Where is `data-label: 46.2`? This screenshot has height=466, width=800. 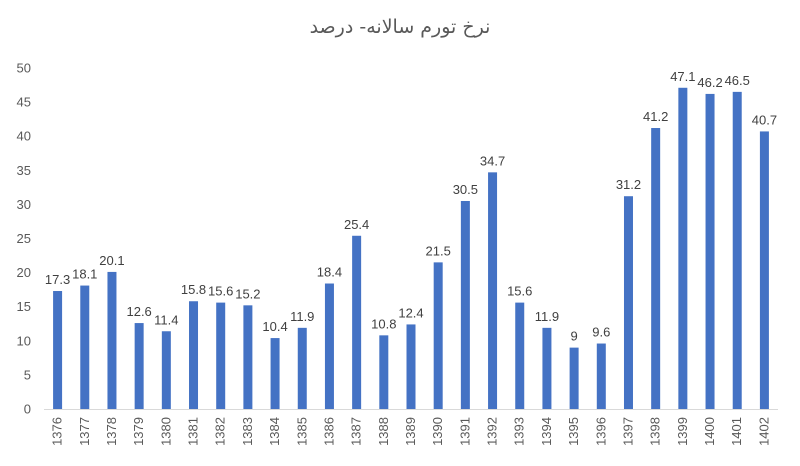 data-label: 46.2 is located at coordinates (709, 82).